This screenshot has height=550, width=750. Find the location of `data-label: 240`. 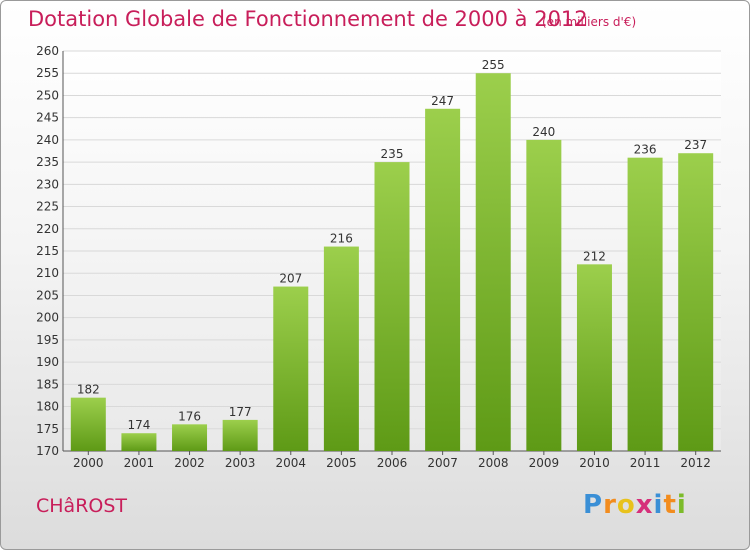

data-label: 240 is located at coordinates (543, 132).